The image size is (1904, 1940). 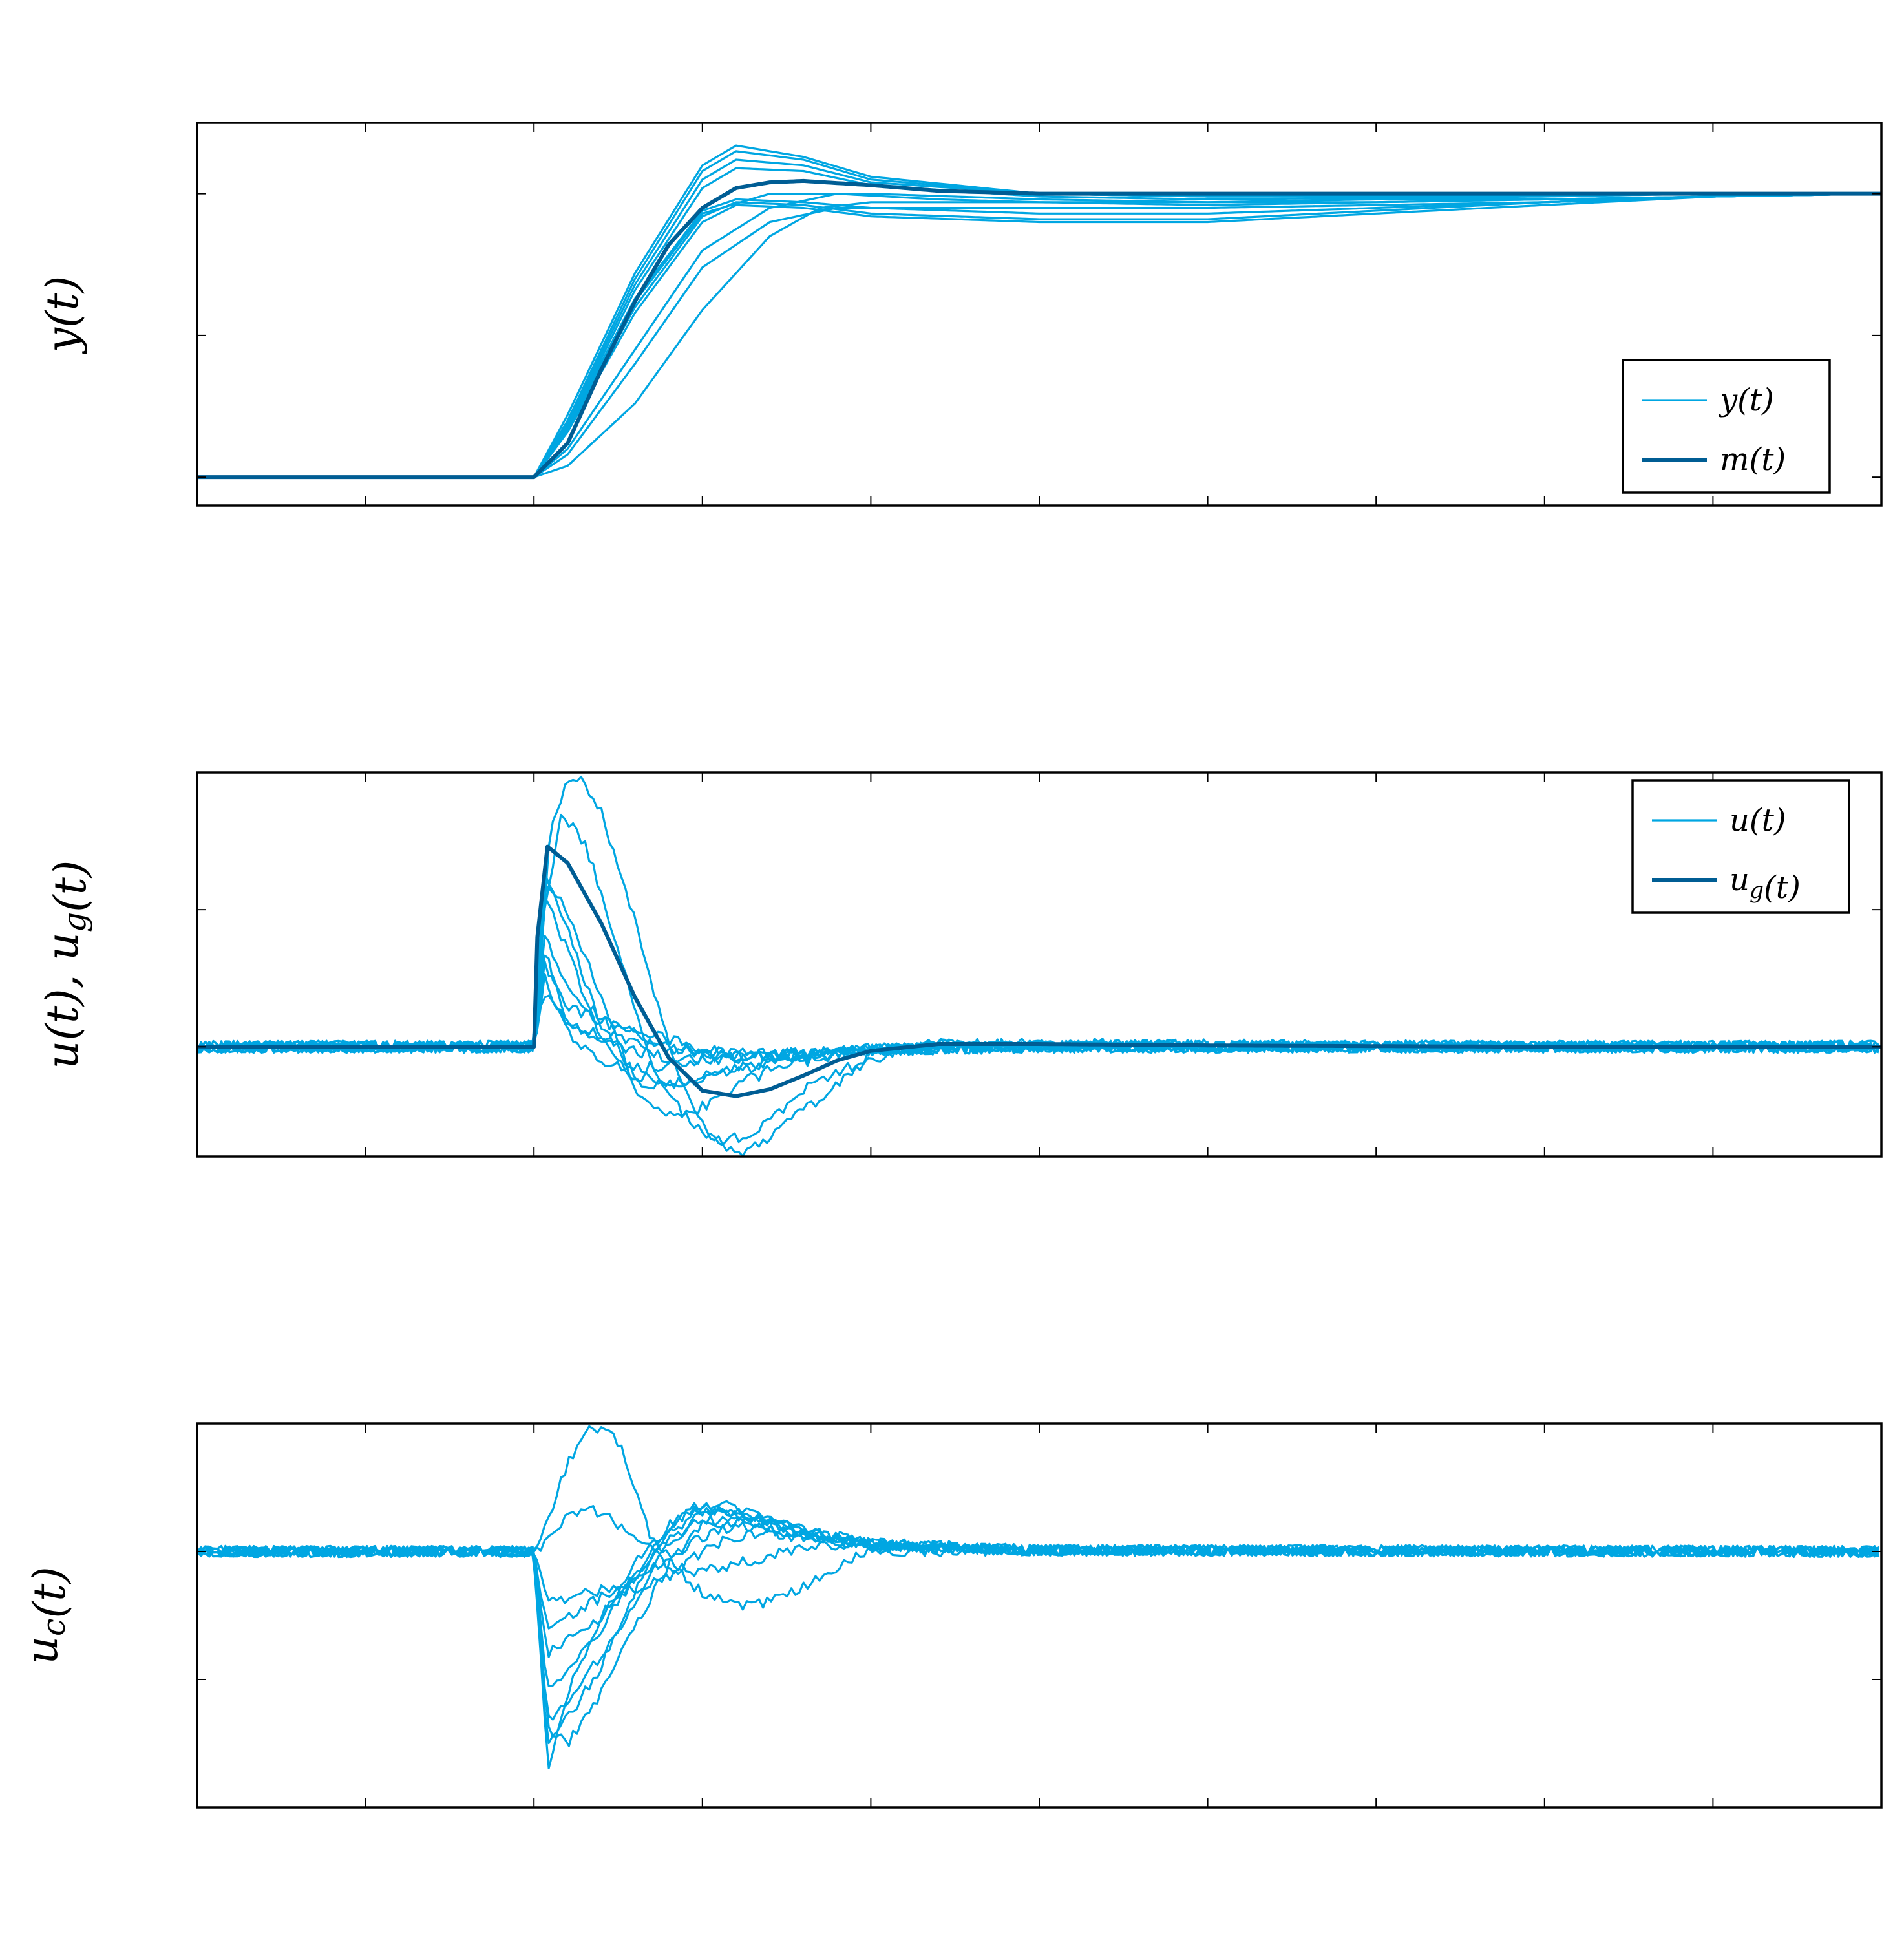 What do you see at coordinates (1757, 820) in the screenshot?
I see `legend-label: u(t)` at bounding box center [1757, 820].